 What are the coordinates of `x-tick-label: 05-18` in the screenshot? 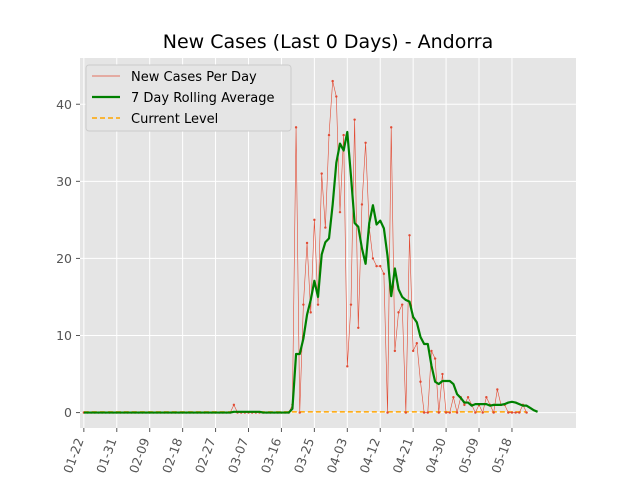 It's located at (501, 455).